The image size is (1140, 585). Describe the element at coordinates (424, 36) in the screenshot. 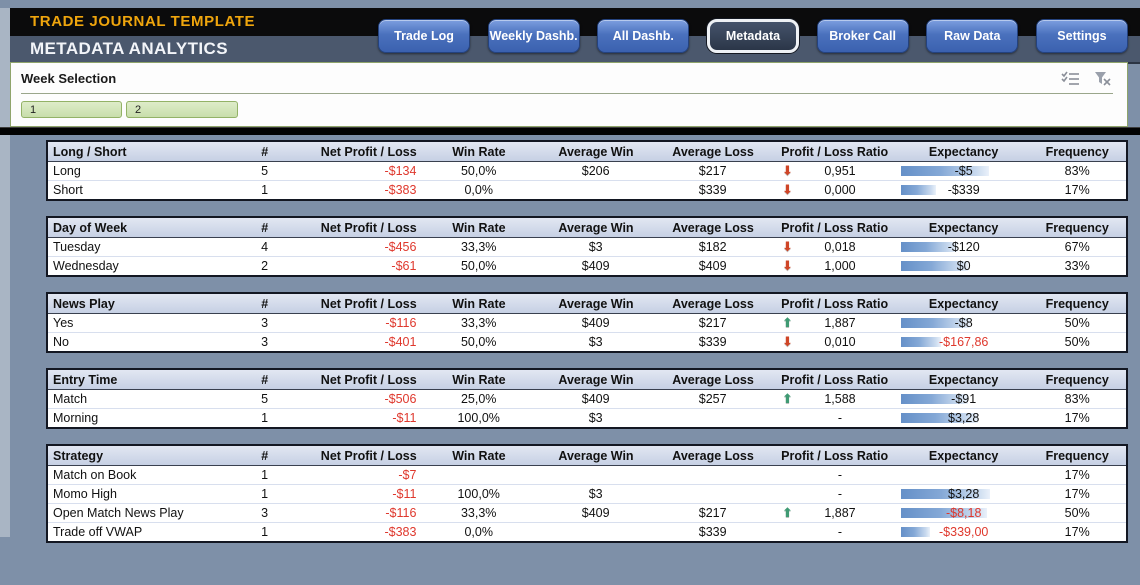

I see `nav-button-trade-log: Trade Log` at that location.